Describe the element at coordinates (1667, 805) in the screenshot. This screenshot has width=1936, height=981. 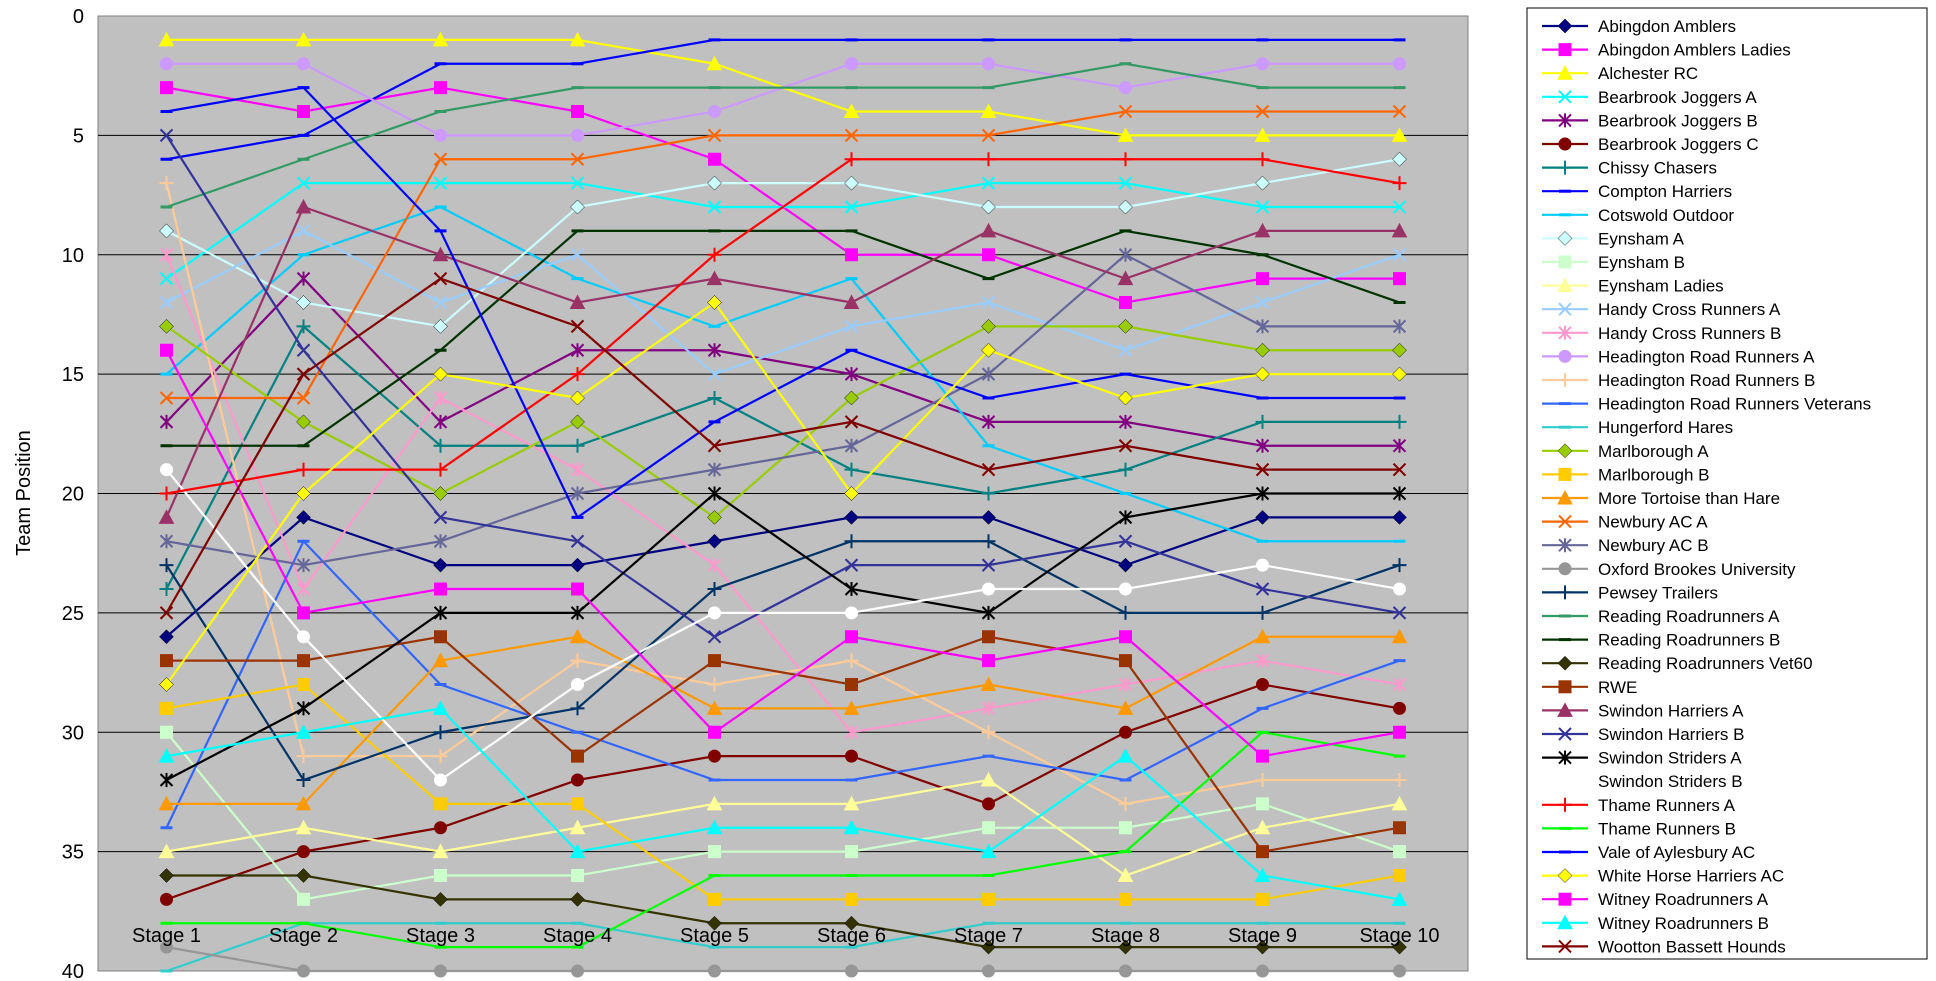
I see `legend-label: Thame Runners A` at that location.